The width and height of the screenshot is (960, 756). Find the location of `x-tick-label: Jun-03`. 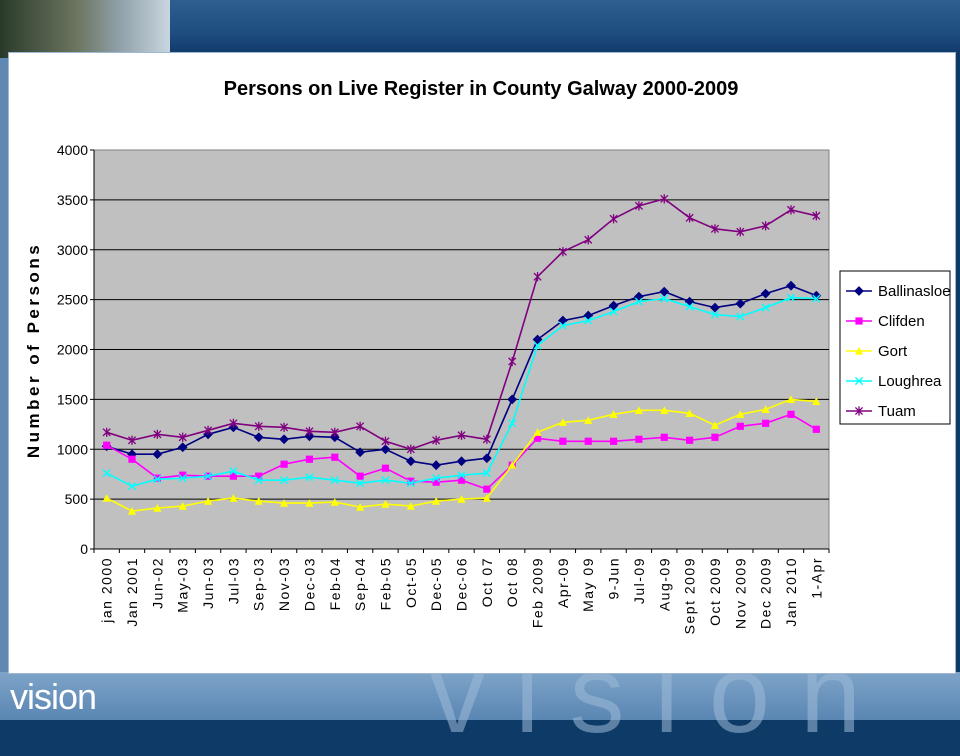

x-tick-label: Jun-03 is located at coordinates (208, 583).